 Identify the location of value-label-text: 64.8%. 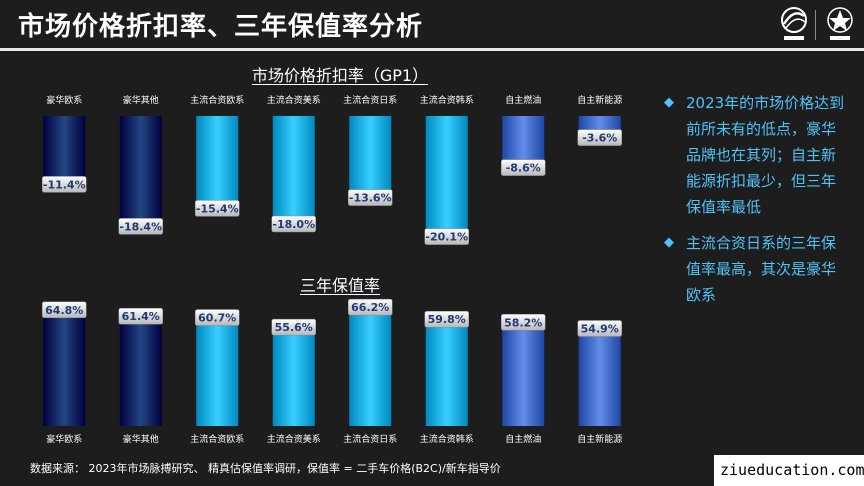
(64, 310).